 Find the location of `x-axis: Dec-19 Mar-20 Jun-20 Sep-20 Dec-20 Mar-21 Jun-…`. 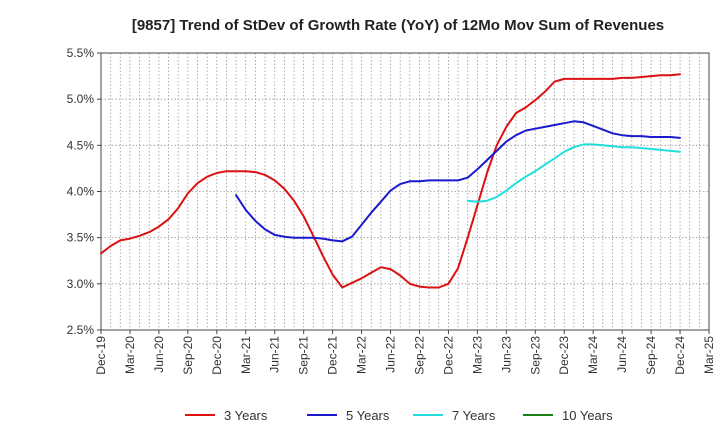

x-axis: Dec-19 Mar-20 Jun-20 Sep-20 Dec-20 Mar-21 Jun-… is located at coordinates (405, 352).